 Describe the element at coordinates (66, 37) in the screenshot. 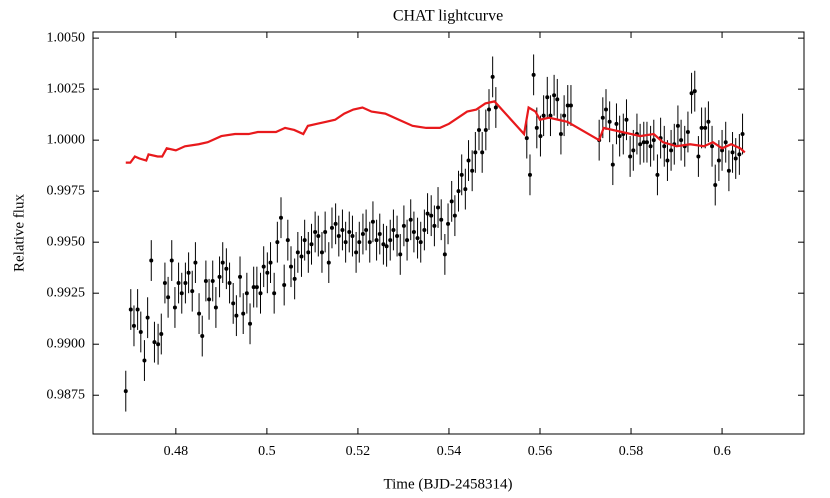

I see `y-tick-label: 1.0050` at that location.